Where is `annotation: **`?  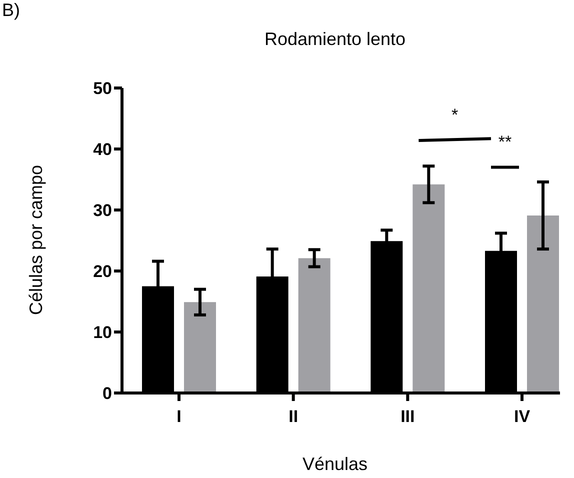
annotation: ** is located at coordinates (505, 142).